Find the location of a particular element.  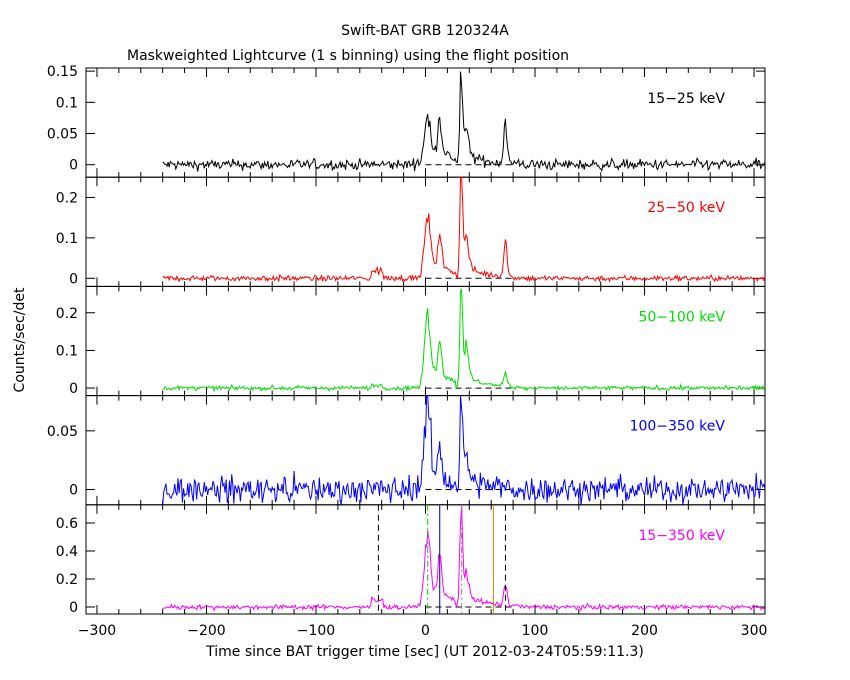

x-tick-label: 300 is located at coordinates (754, 631).